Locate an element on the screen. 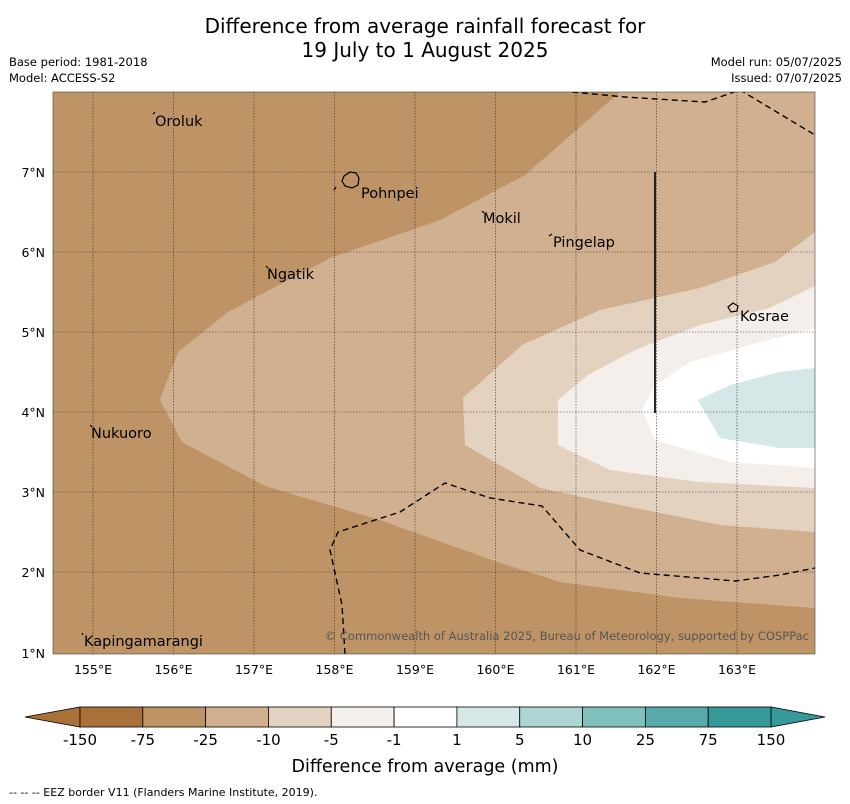  ngatik-atoll-icon is located at coordinates (267, 267).